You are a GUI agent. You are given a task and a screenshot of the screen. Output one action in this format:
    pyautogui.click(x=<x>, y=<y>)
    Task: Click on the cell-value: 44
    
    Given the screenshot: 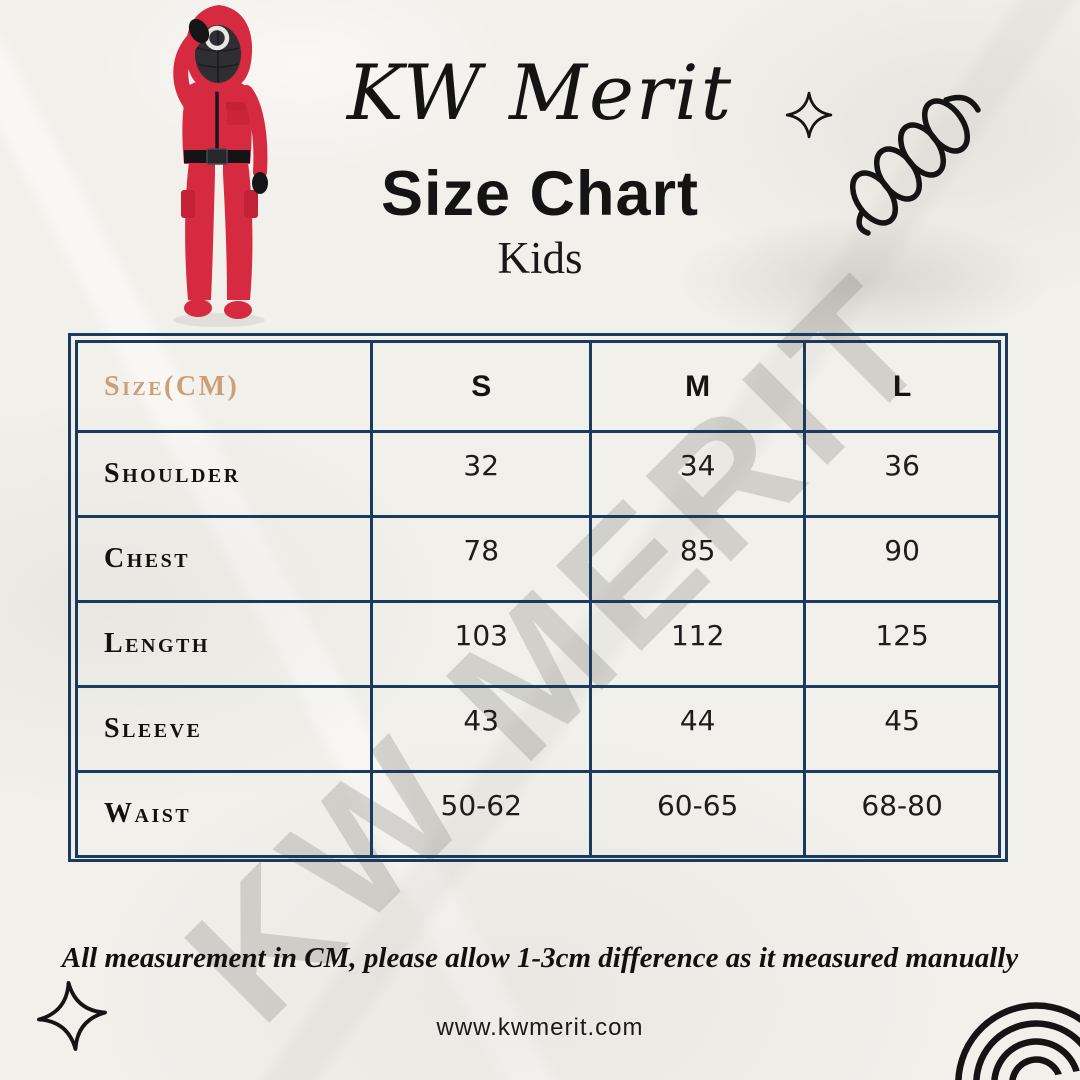 What is the action you would take?
    pyautogui.click(x=698, y=729)
    